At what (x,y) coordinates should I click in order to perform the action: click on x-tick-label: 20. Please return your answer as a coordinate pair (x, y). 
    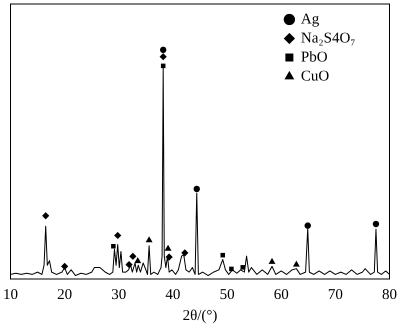
    Looking at the image, I should click on (64, 294).